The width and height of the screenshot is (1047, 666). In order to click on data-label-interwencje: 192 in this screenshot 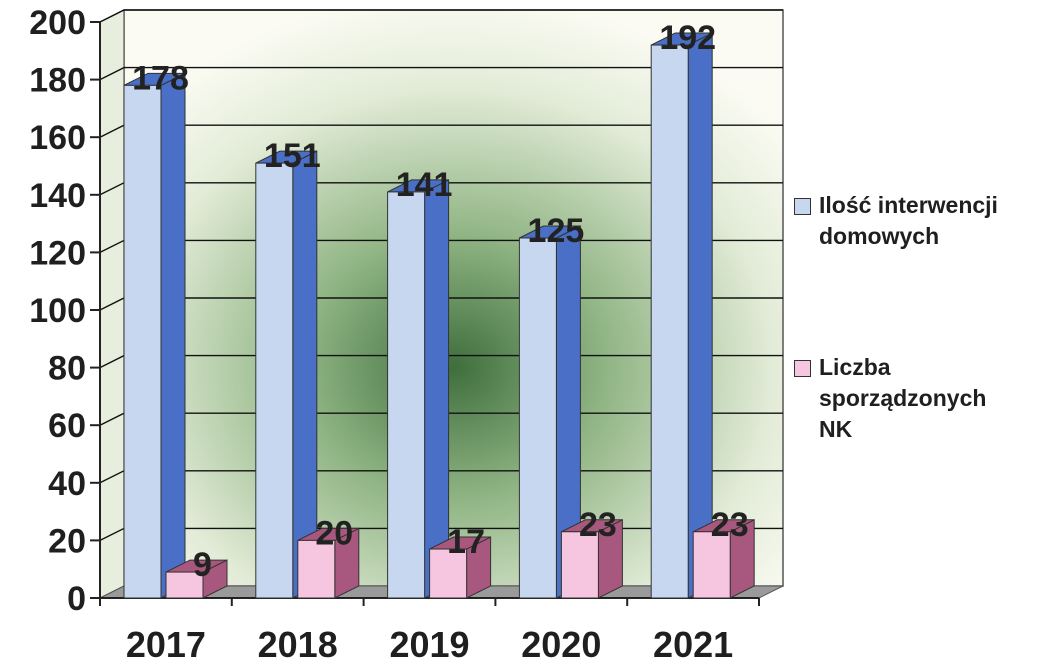, I will do `click(687, 38)`.